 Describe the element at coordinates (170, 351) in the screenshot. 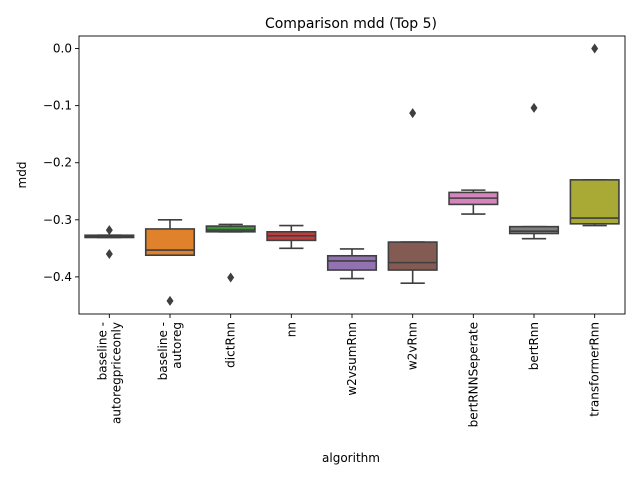

I see `x-tick-label: baseline -autoreg` at that location.